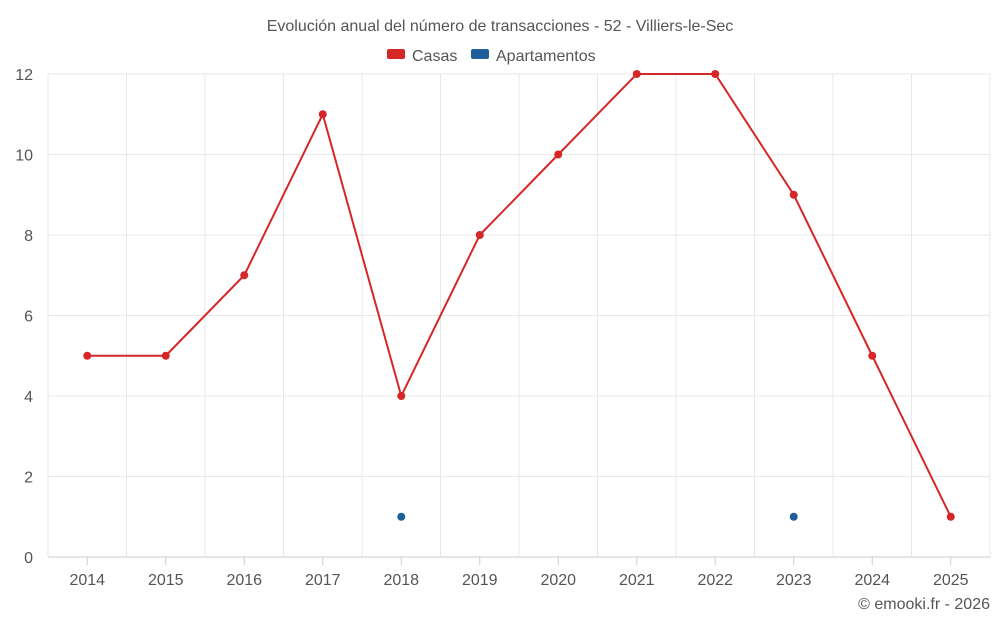 The width and height of the screenshot is (1000, 625). Describe the element at coordinates (434, 56) in the screenshot. I see `legend-label-casas: Casas` at that location.